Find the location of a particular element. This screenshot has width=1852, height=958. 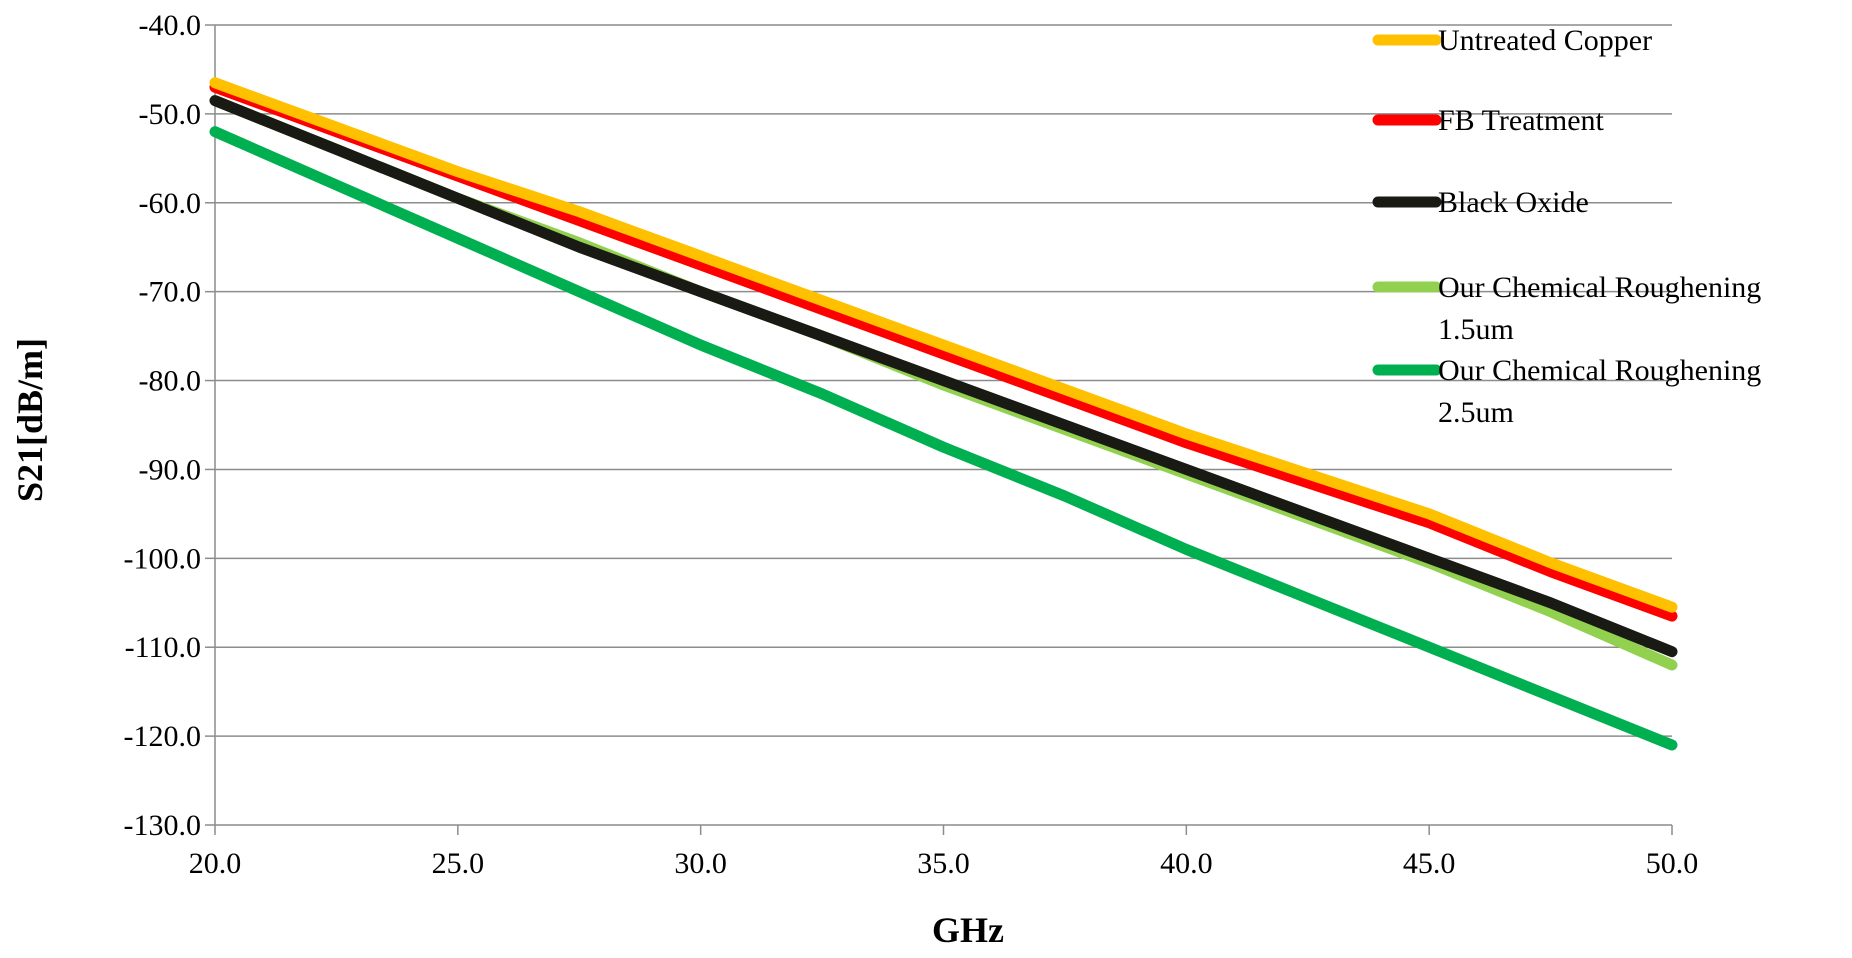

y-tick-label: -100.0 is located at coordinates (163, 558).